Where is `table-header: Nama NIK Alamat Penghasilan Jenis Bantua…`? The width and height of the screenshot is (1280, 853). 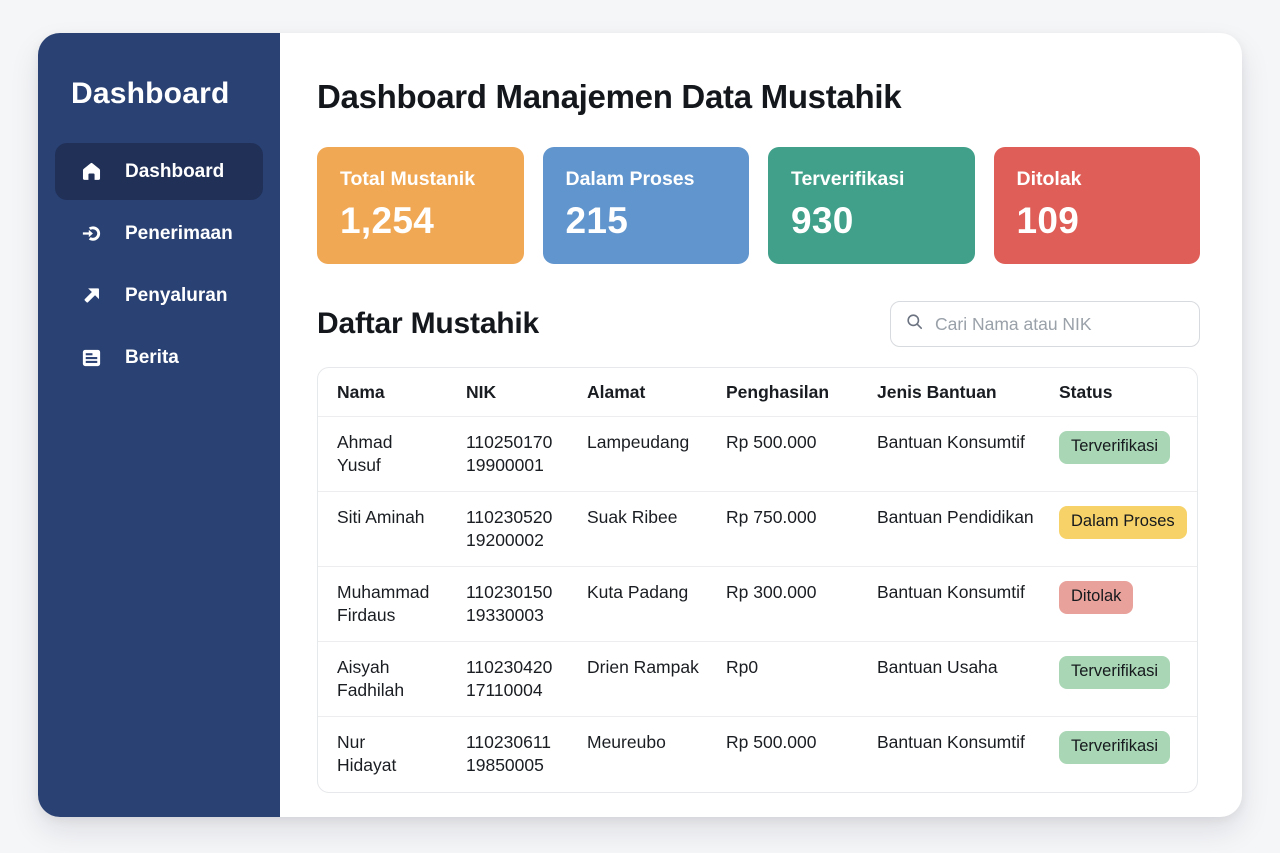 table-header: Nama NIK Alamat Penghasilan Jenis Bantua… is located at coordinates (757, 392).